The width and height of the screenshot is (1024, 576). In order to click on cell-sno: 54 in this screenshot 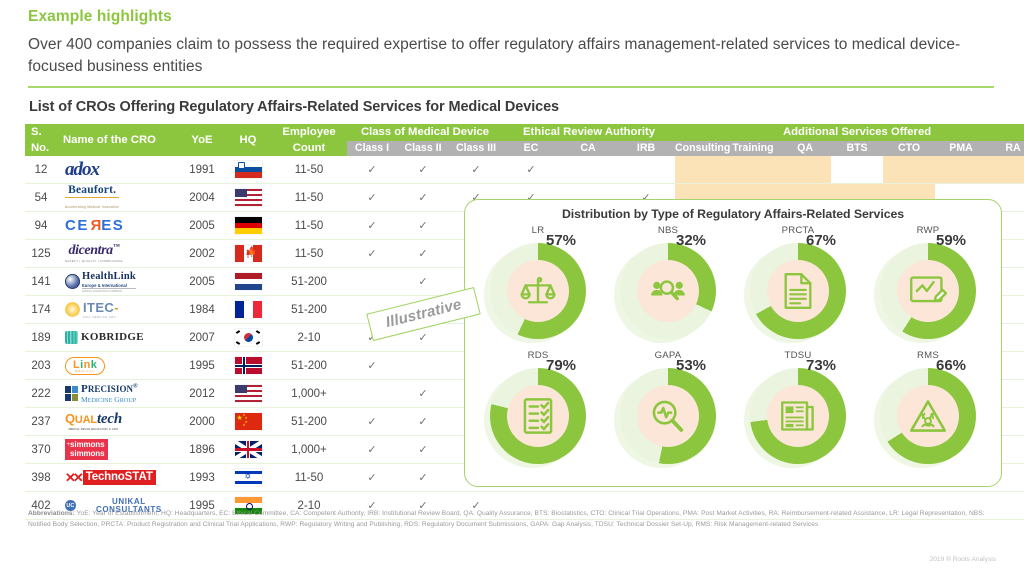, I will do `click(41, 197)`.